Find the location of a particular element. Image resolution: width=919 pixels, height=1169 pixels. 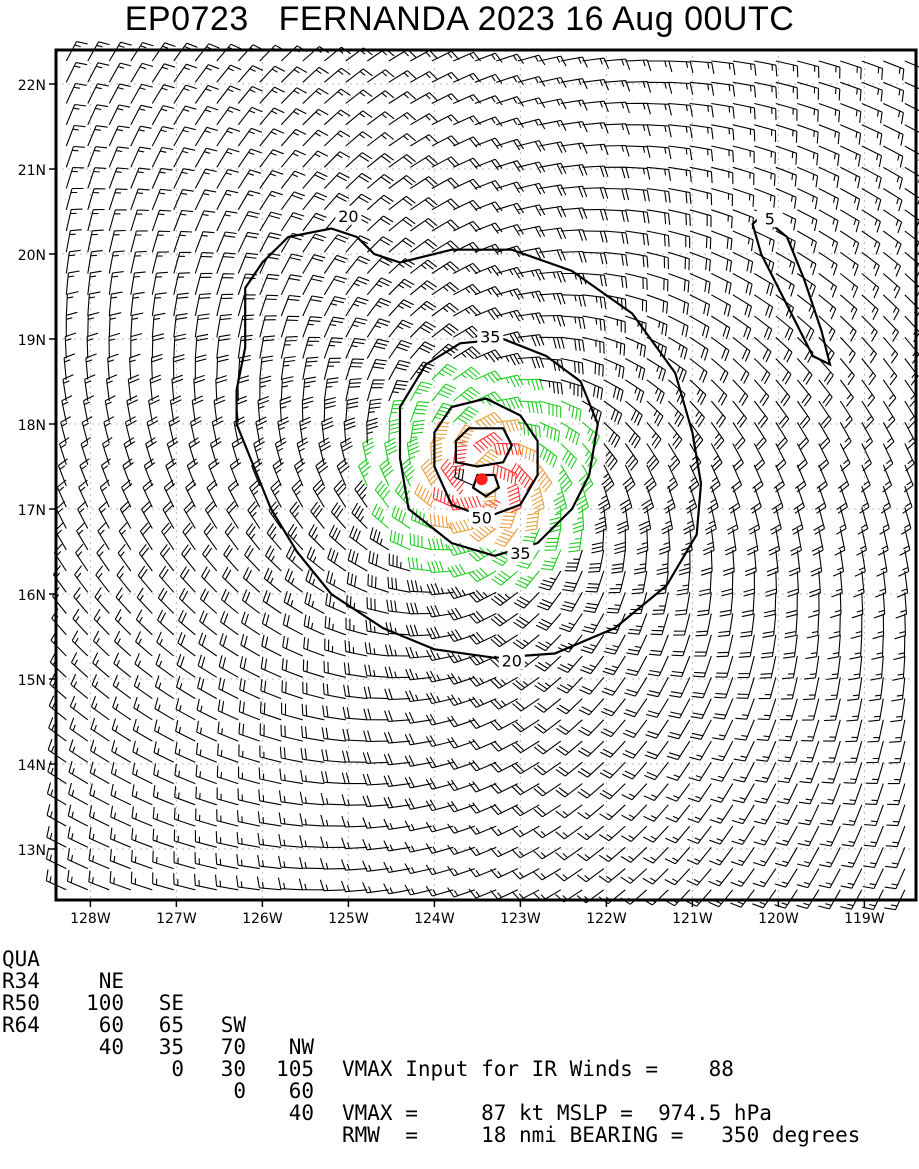

table-header-se: SE is located at coordinates (171, 1003).